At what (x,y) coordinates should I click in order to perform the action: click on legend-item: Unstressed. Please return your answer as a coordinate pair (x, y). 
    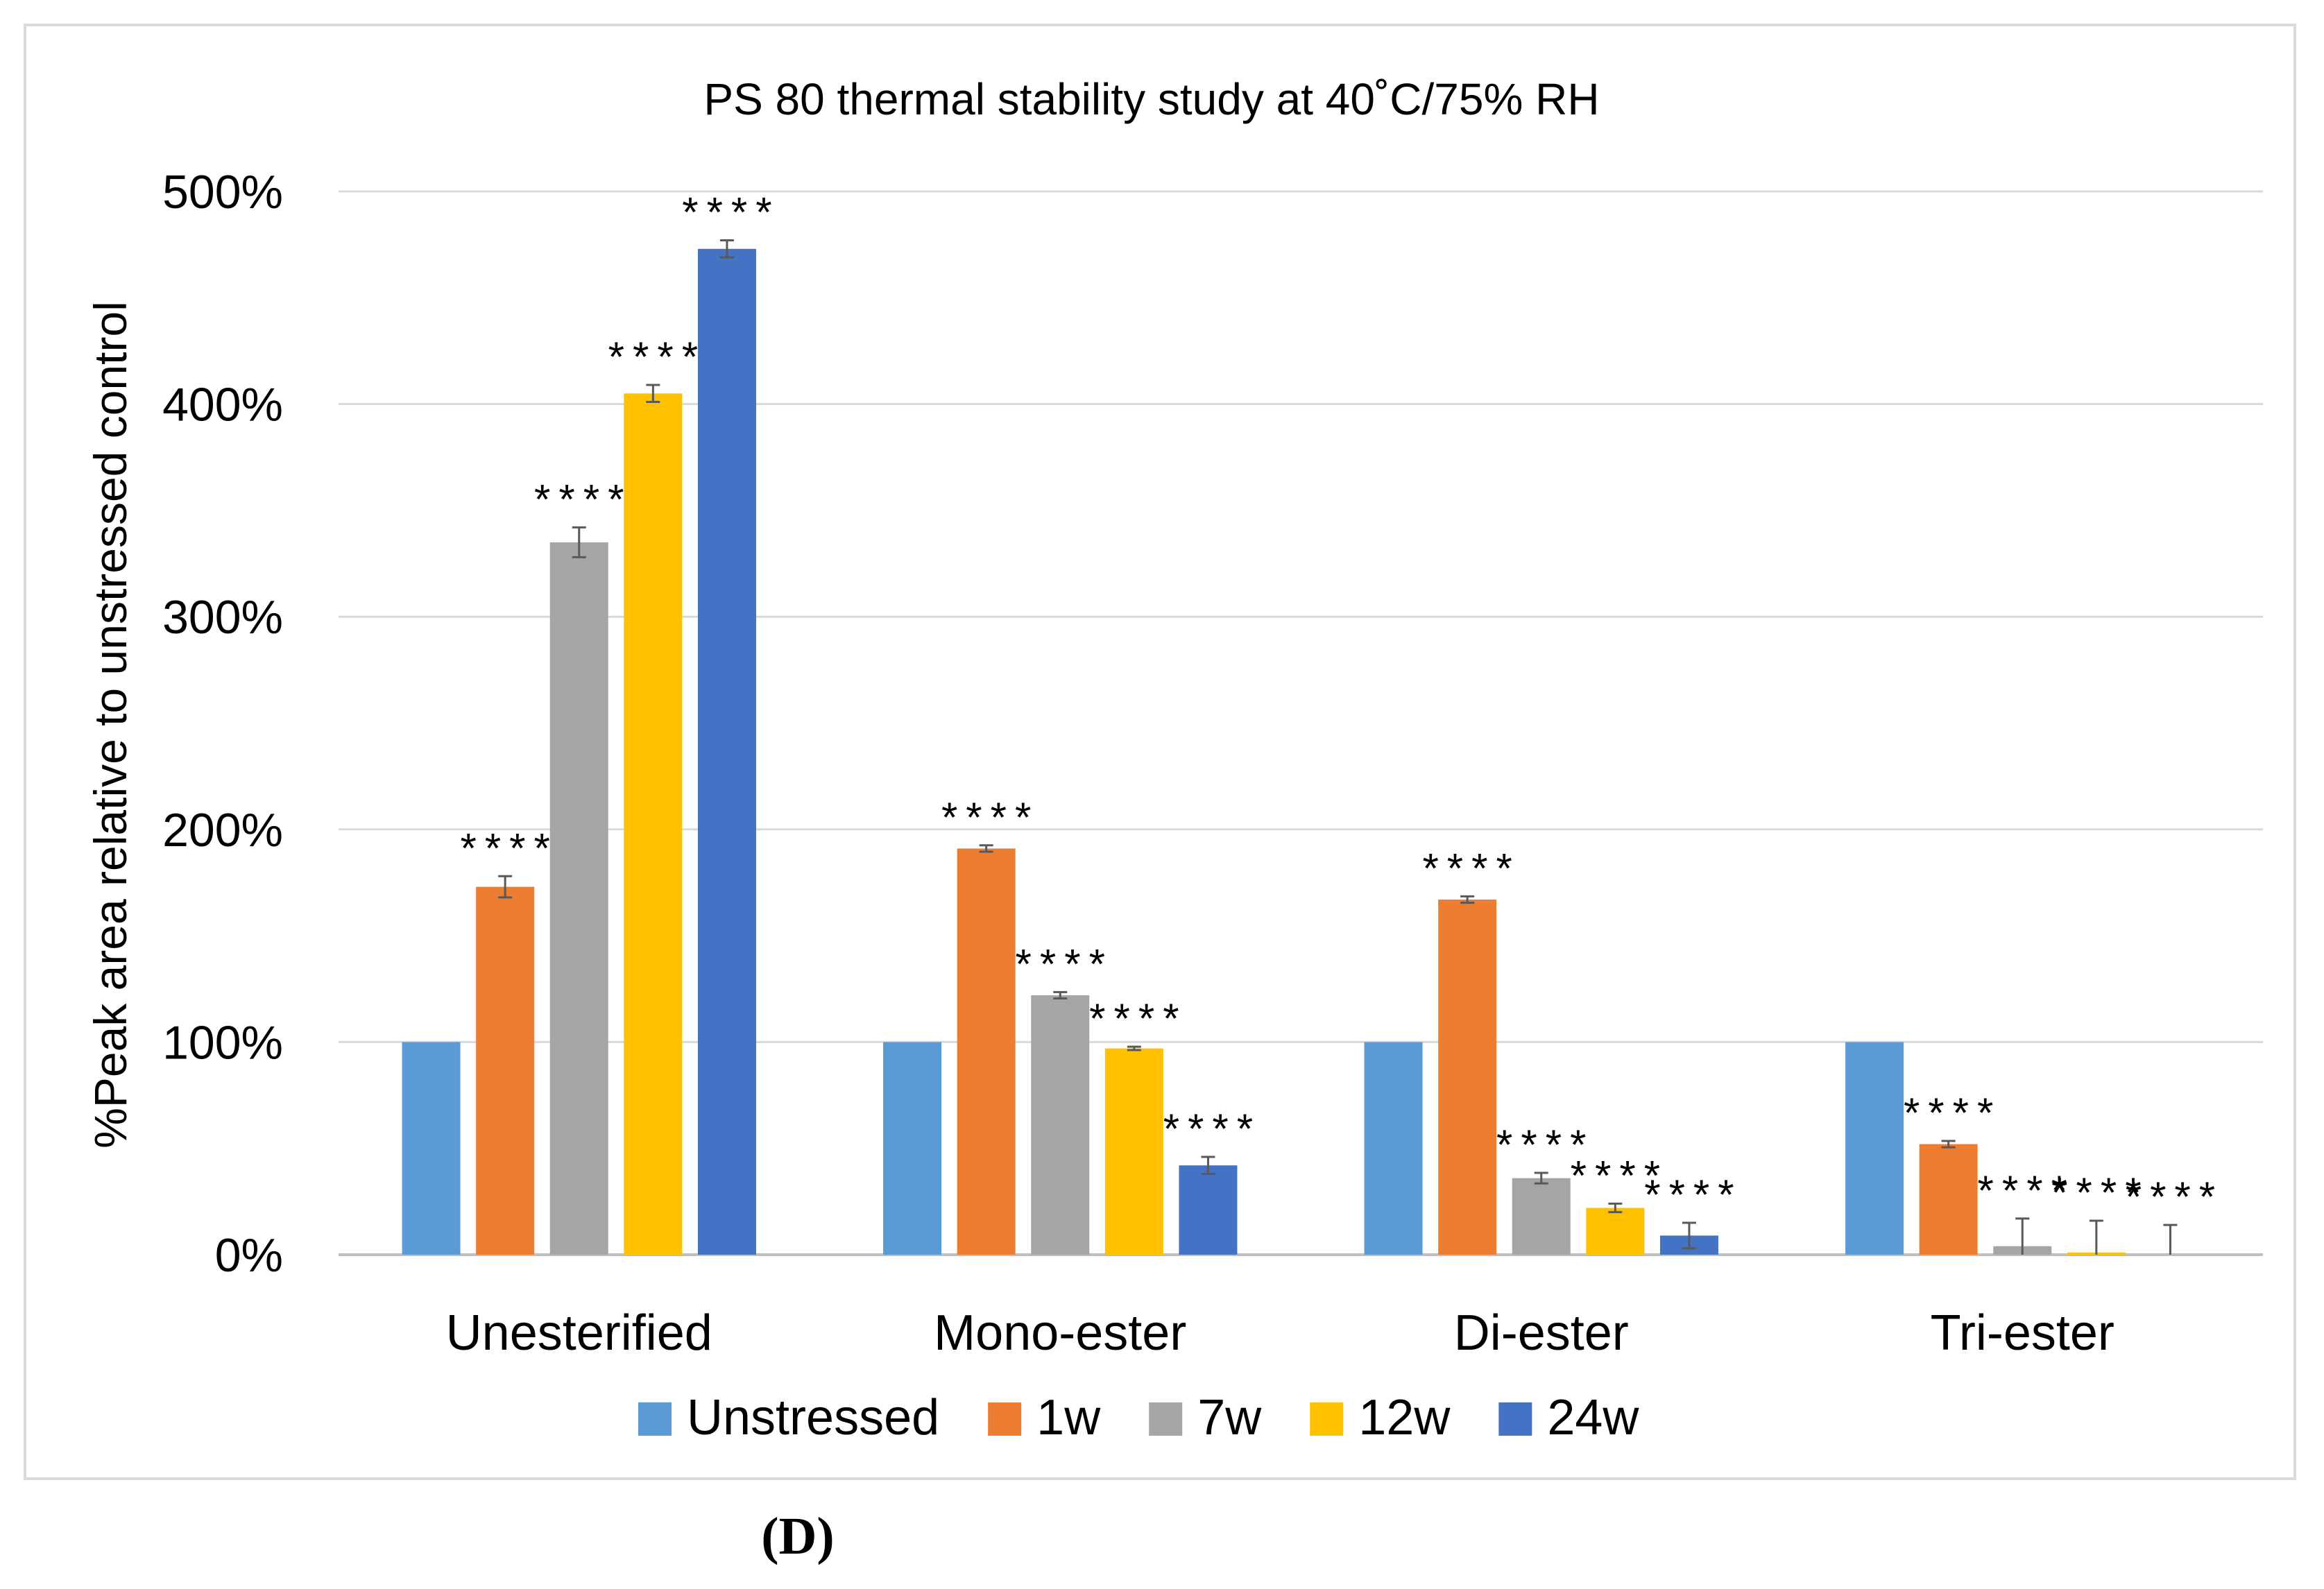
    Looking at the image, I should click on (788, 1417).